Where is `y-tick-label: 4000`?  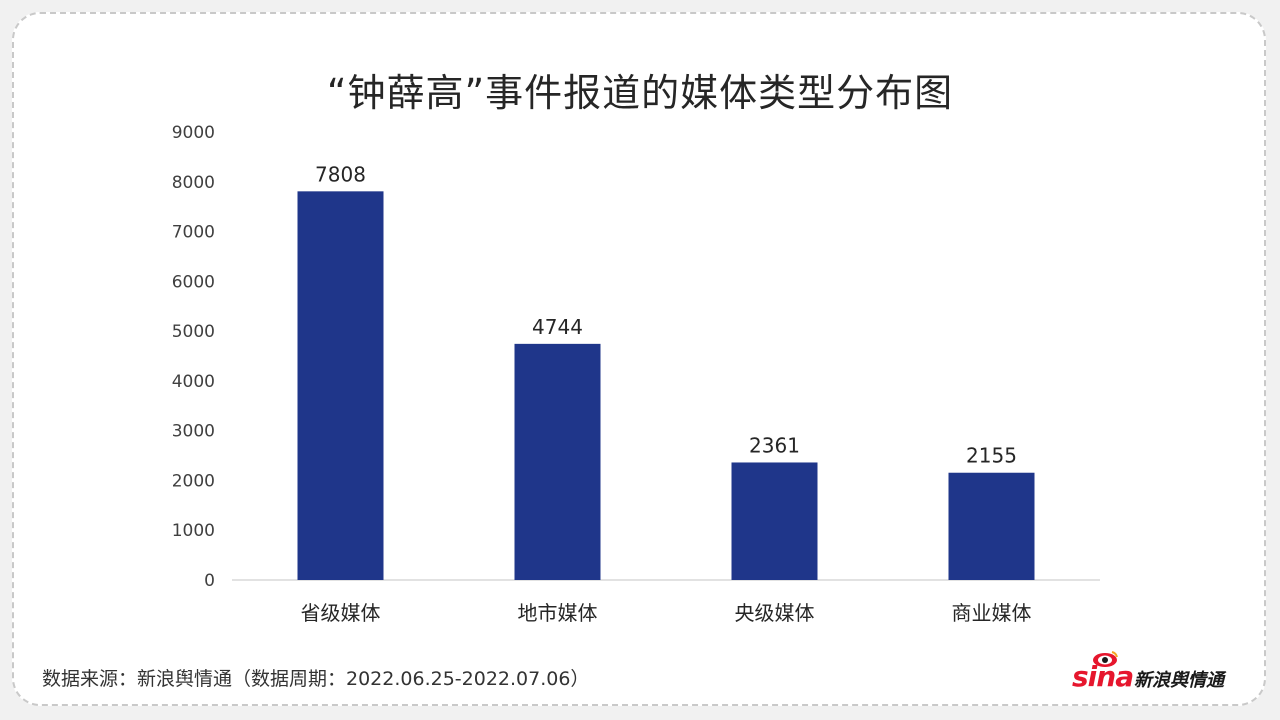
y-tick-label: 4000 is located at coordinates (193, 382).